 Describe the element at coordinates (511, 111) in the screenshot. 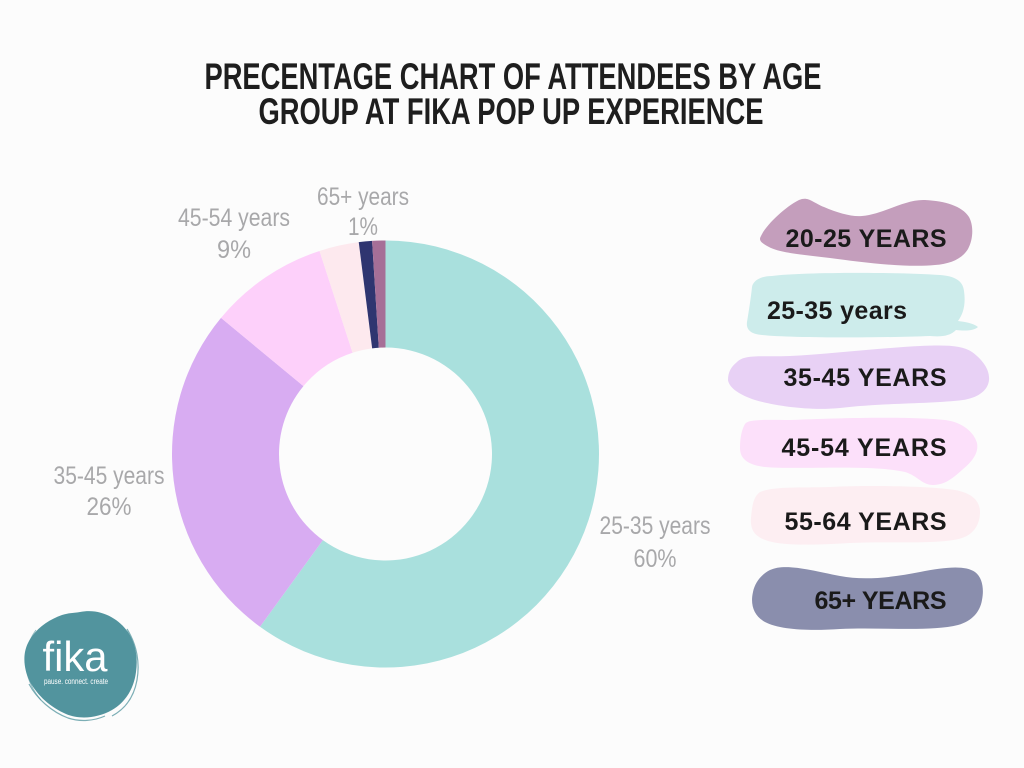

I see `svg-text:GROUP AT FIKA POP UP EXPERIENC: GROUP AT FIKA POP UP EXPERIENCE` at that location.